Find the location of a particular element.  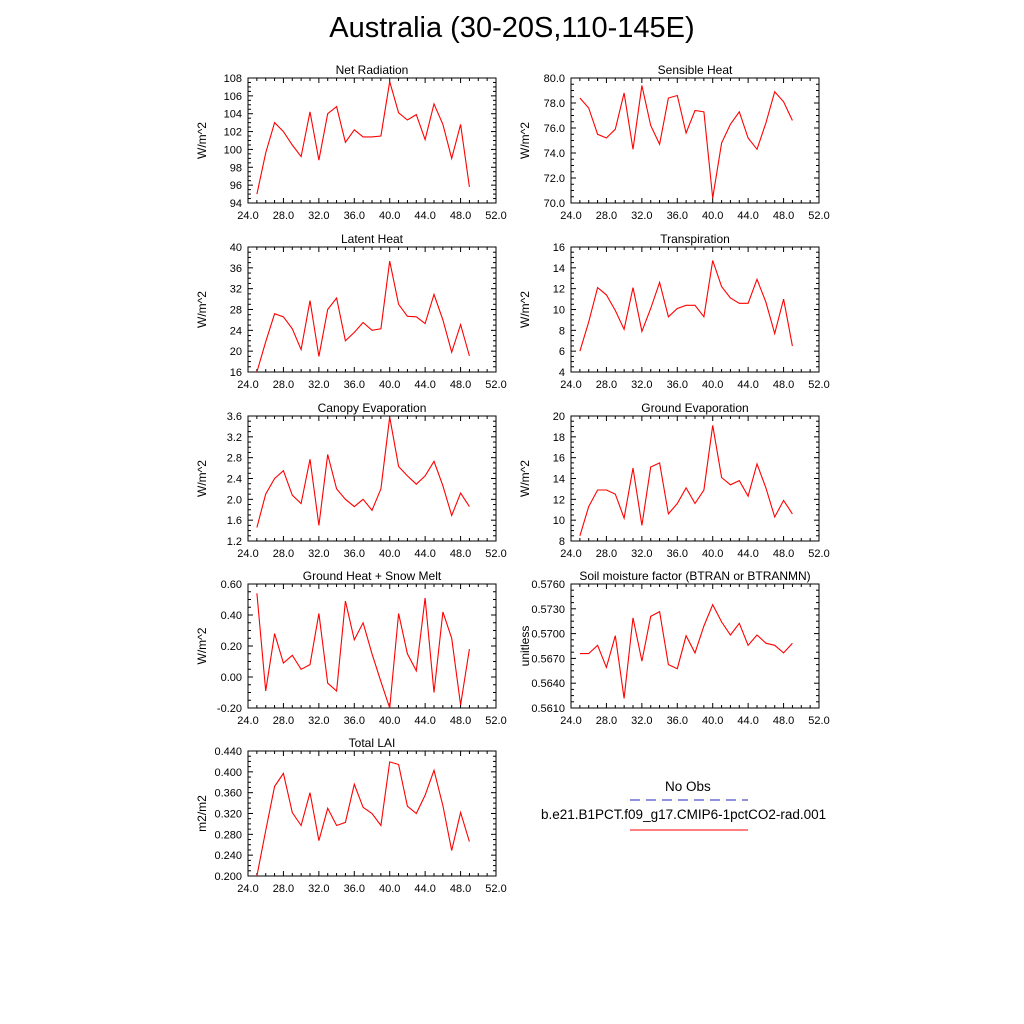

y-tick-label: 0.280 is located at coordinates (228, 835).